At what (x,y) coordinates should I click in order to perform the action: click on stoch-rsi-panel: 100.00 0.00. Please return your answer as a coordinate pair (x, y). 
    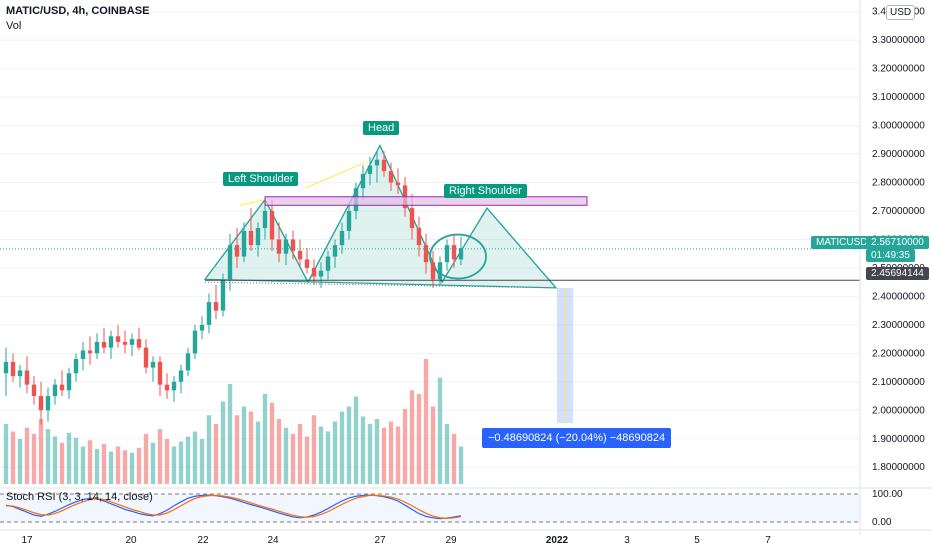
    Looking at the image, I should click on (466, 507).